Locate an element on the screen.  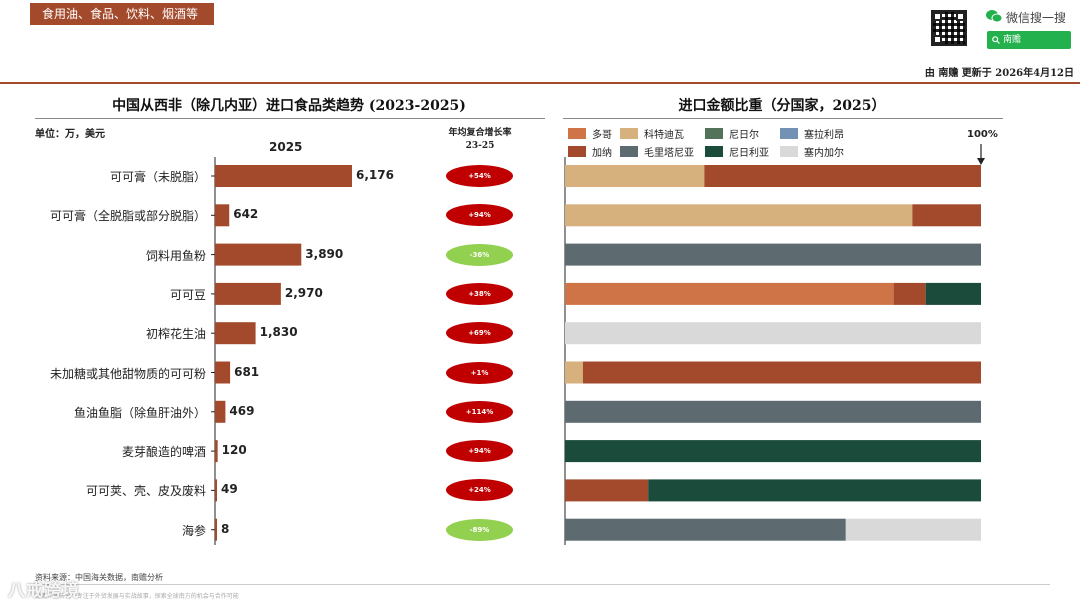
legend-item: 尼日尔 is located at coordinates (732, 133).